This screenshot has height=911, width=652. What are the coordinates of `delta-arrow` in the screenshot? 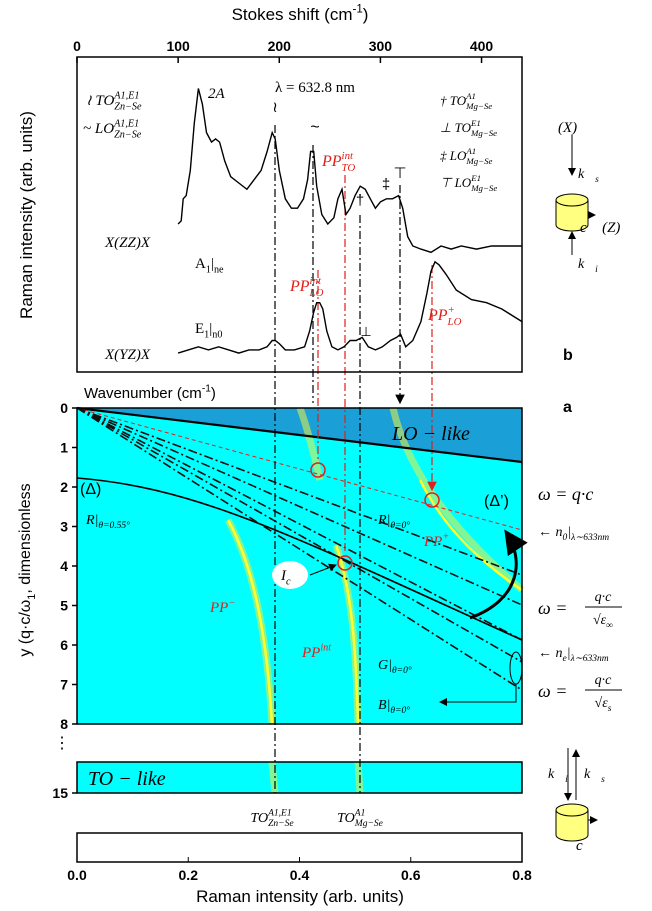 It's located at (498, 574).